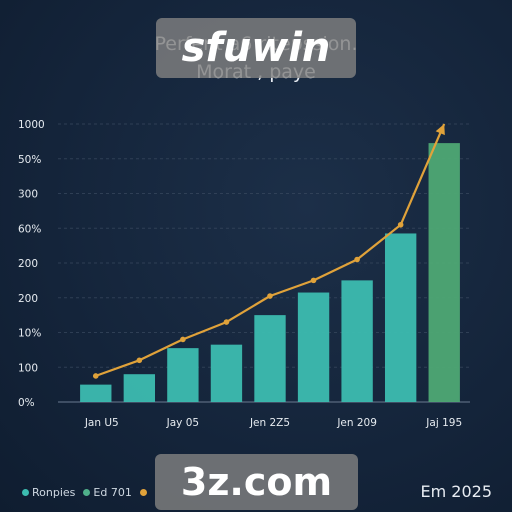  I want to click on trend-arrowhead, so click(440, 130).